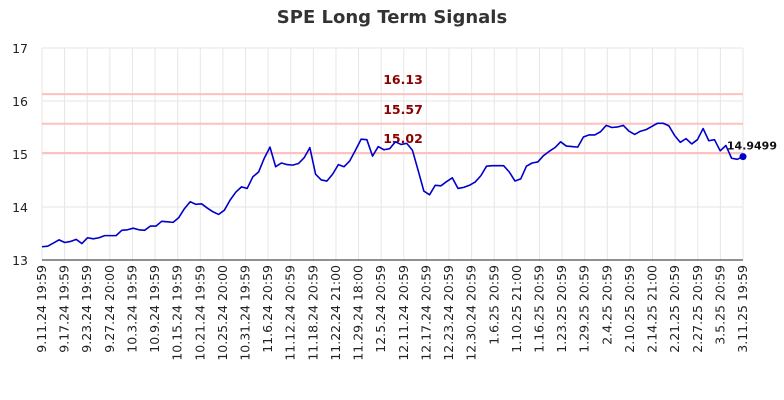 This screenshot has width=784, height=400. I want to click on x-tick-label: 2.4.25 20:59, so click(606, 305).